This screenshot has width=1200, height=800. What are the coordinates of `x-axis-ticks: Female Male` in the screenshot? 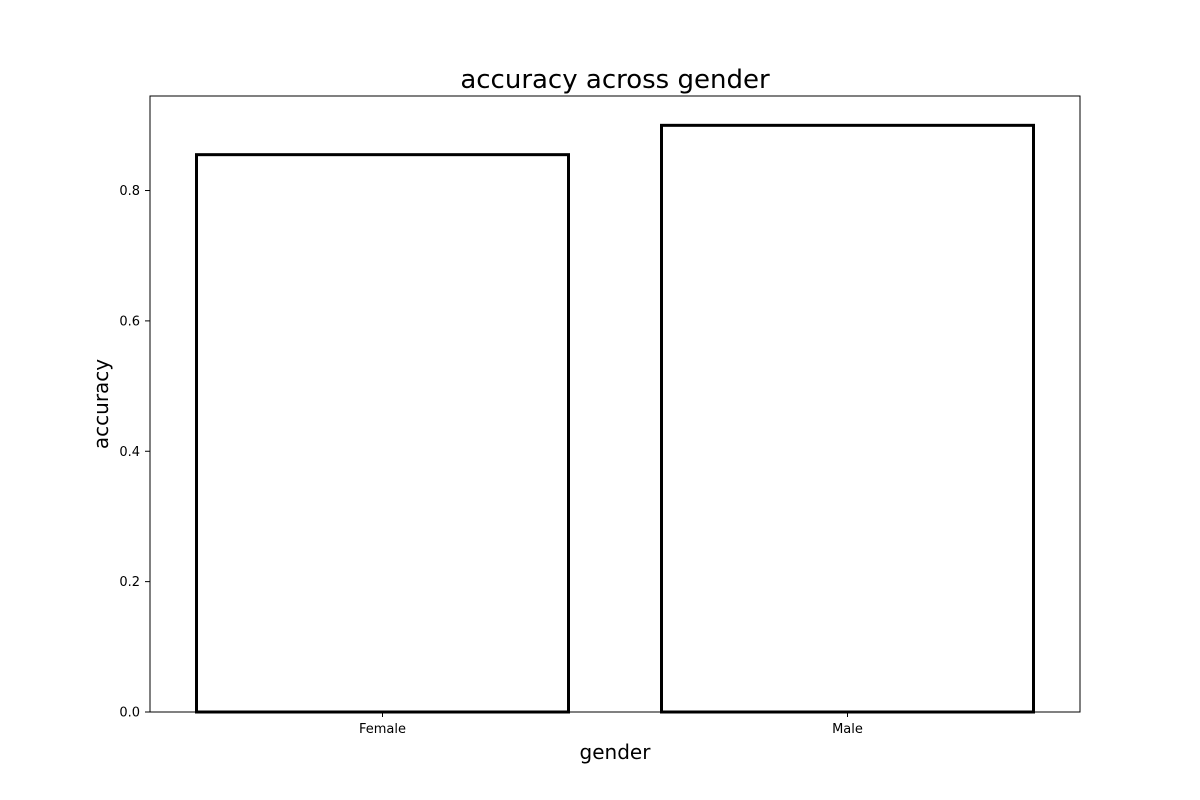 It's located at (611, 724).